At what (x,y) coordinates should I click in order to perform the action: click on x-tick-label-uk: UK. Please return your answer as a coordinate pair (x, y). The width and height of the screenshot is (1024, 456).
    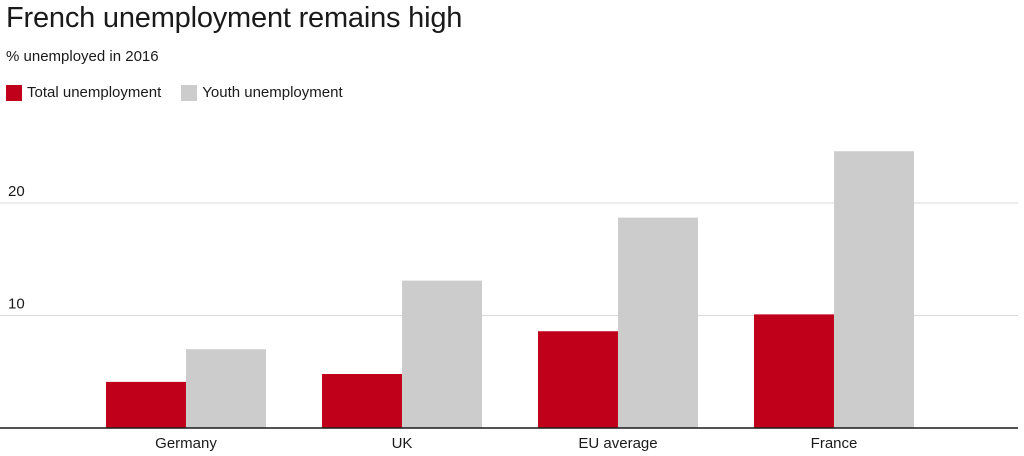
    Looking at the image, I should click on (402, 443).